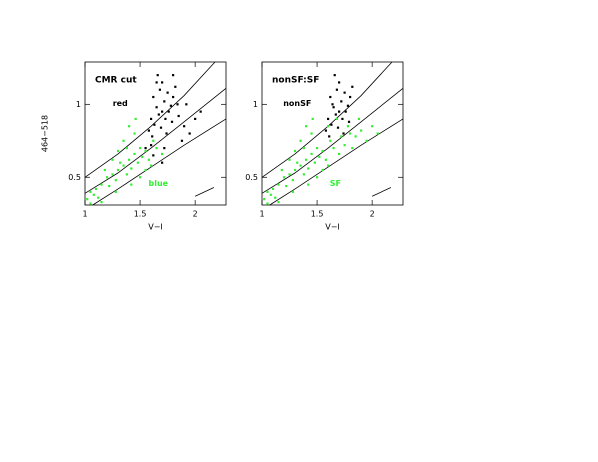 This screenshot has height=462, width=598. What do you see at coordinates (84, 214) in the screenshot?
I see `x-tick-label: 1` at bounding box center [84, 214].